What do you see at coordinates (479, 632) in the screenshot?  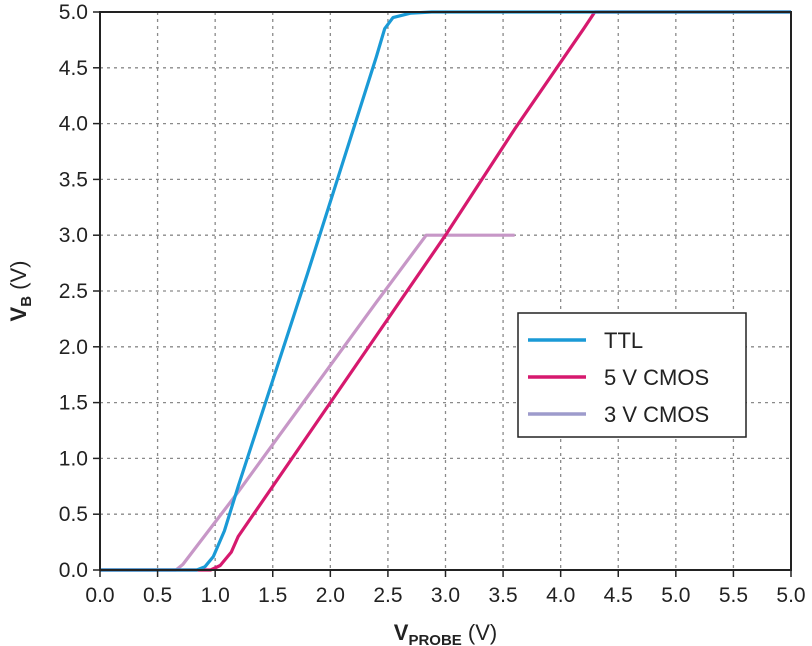 I see `x-axis-title-unit: (V)` at bounding box center [479, 632].